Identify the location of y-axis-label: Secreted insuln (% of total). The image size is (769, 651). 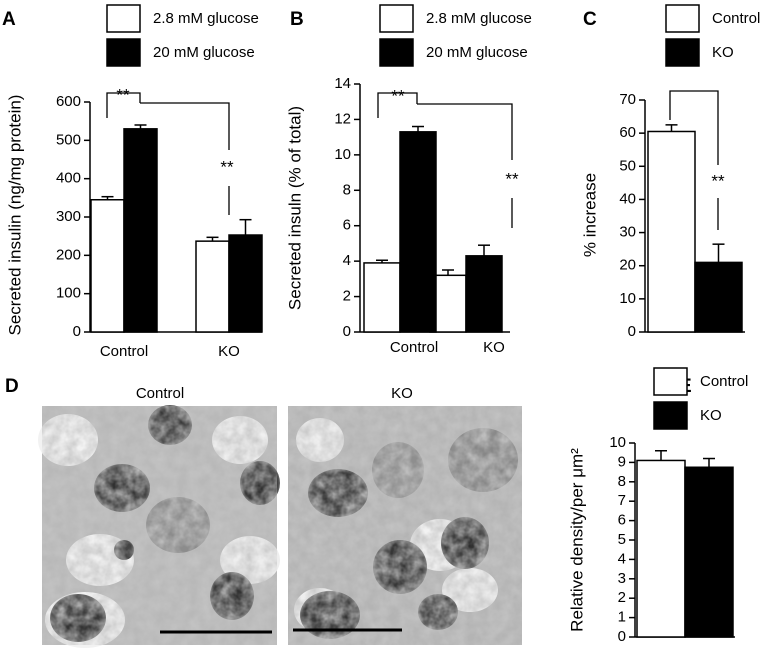
(294, 208).